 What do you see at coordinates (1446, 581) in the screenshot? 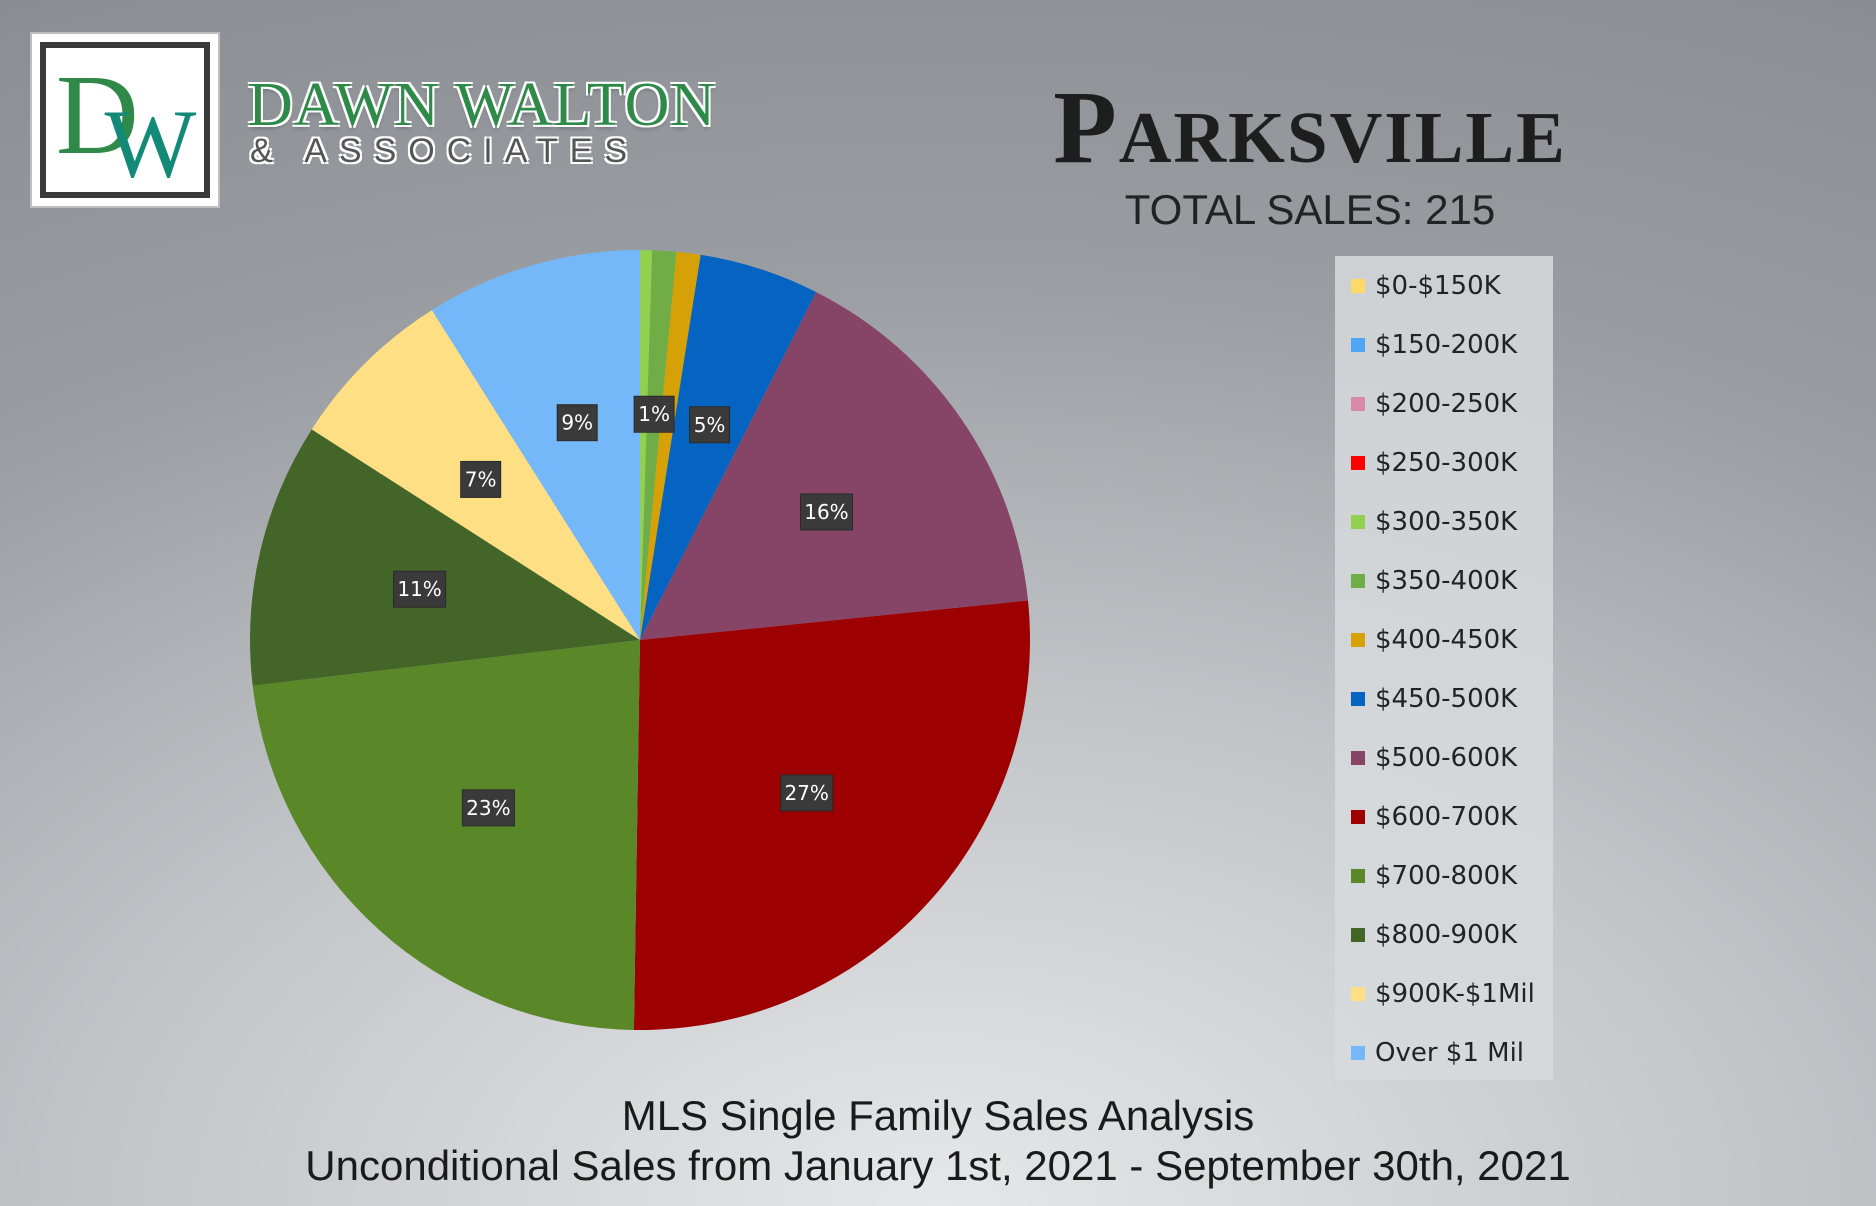
I see `legend-label: $350-400K` at bounding box center [1446, 581].